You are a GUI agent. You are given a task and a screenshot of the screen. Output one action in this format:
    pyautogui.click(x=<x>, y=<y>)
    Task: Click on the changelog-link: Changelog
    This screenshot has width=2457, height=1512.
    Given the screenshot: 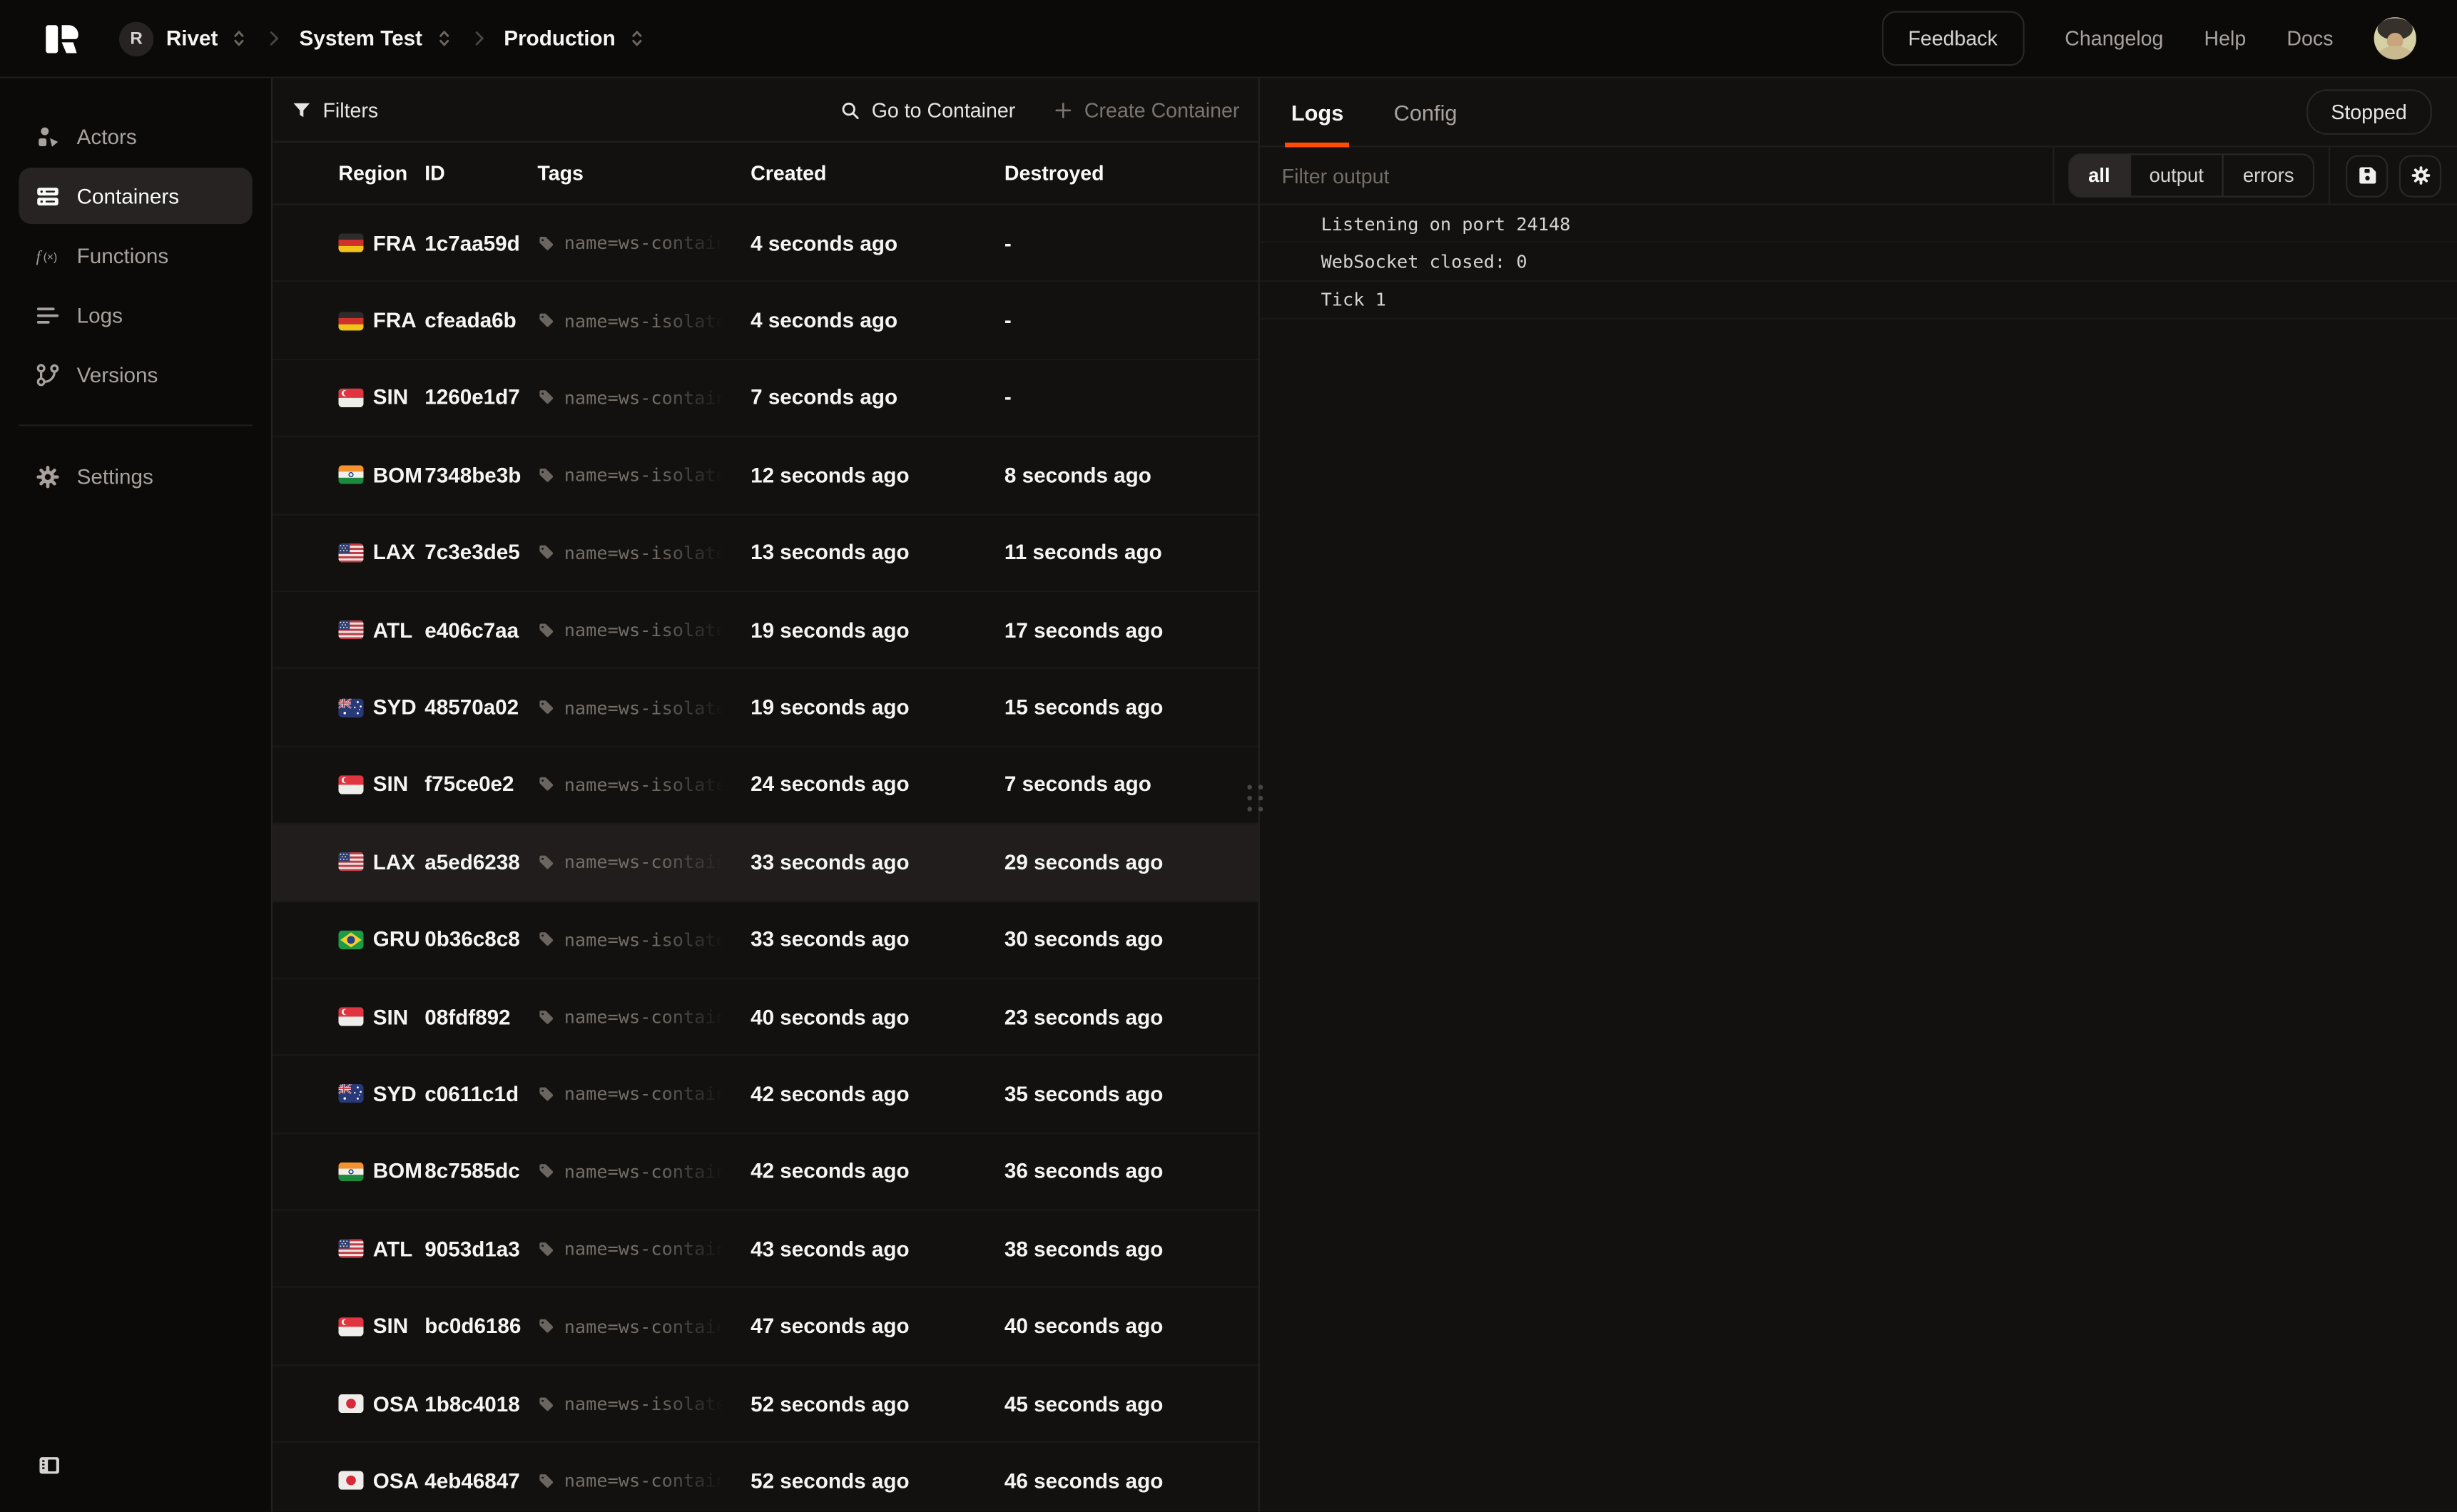 What is the action you would take?
    pyautogui.click(x=2114, y=38)
    